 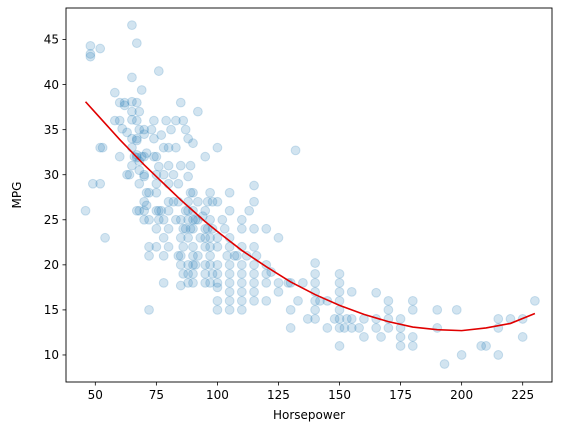 What do you see at coordinates (51, 85) in the screenshot?
I see `y-tick-label: 40` at bounding box center [51, 85].